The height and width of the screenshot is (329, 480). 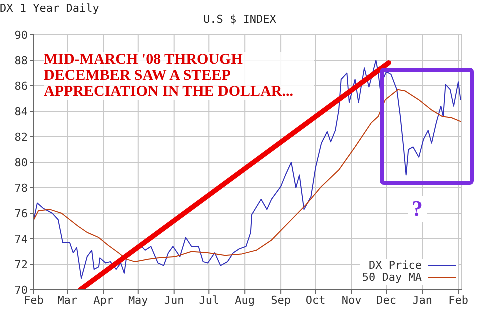 I want to click on y-tick-label: 82, so click(x=21, y=137).